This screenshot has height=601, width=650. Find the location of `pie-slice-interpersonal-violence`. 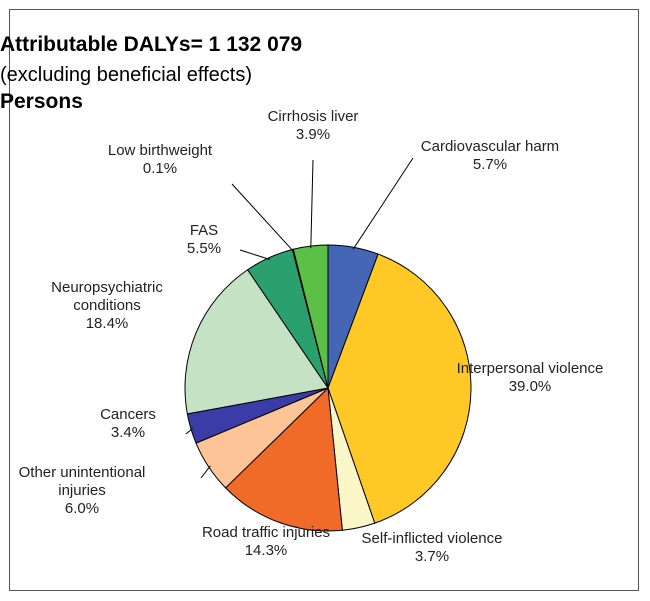

pie-slice-interpersonal-violence is located at coordinates (399, 388).